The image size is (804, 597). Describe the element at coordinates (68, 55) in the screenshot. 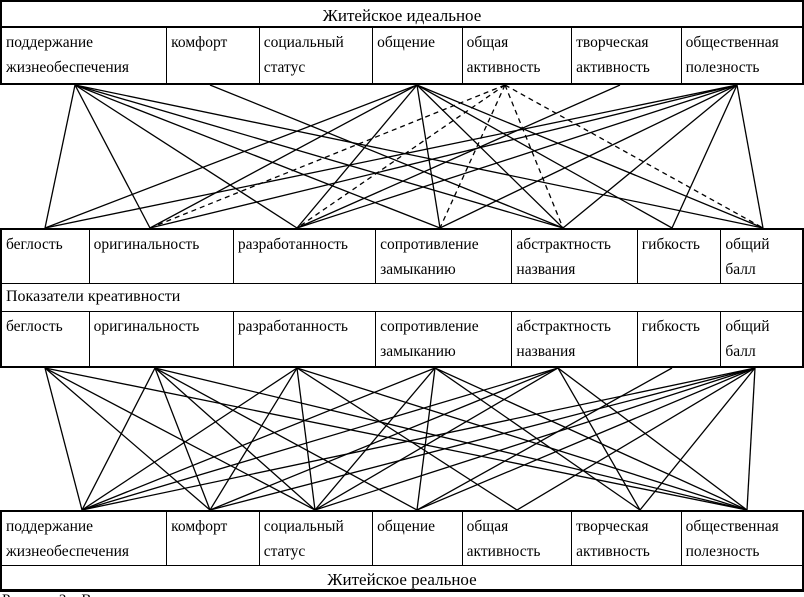

I see `ideal-cell-0: поддержание жизнеобеспечения` at that location.